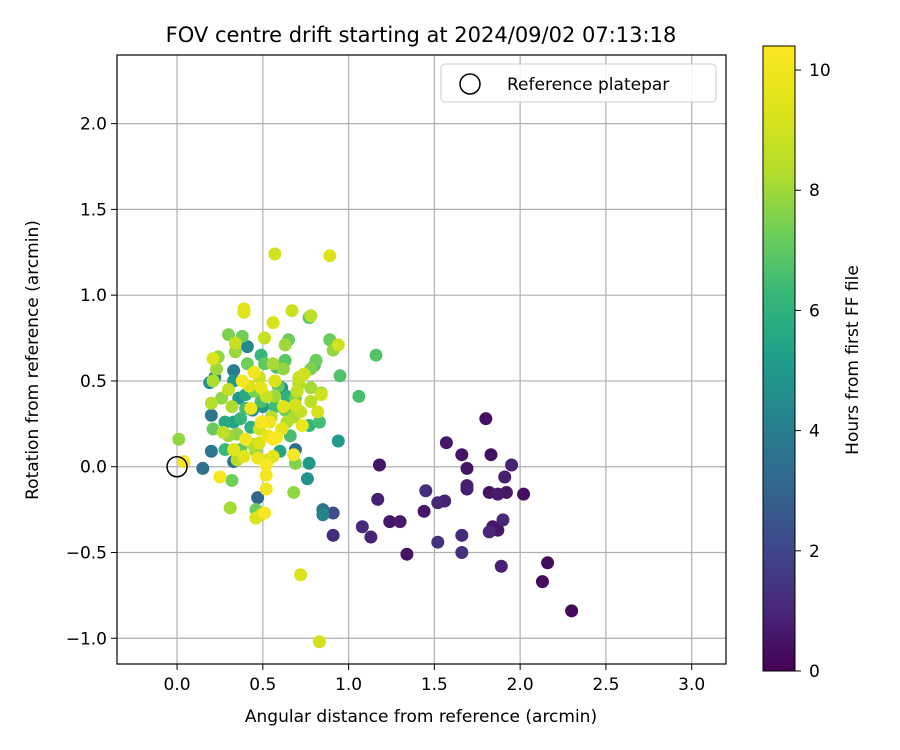 The height and width of the screenshot is (750, 900). I want to click on y-tick-label: −1.0, so click(86, 639).